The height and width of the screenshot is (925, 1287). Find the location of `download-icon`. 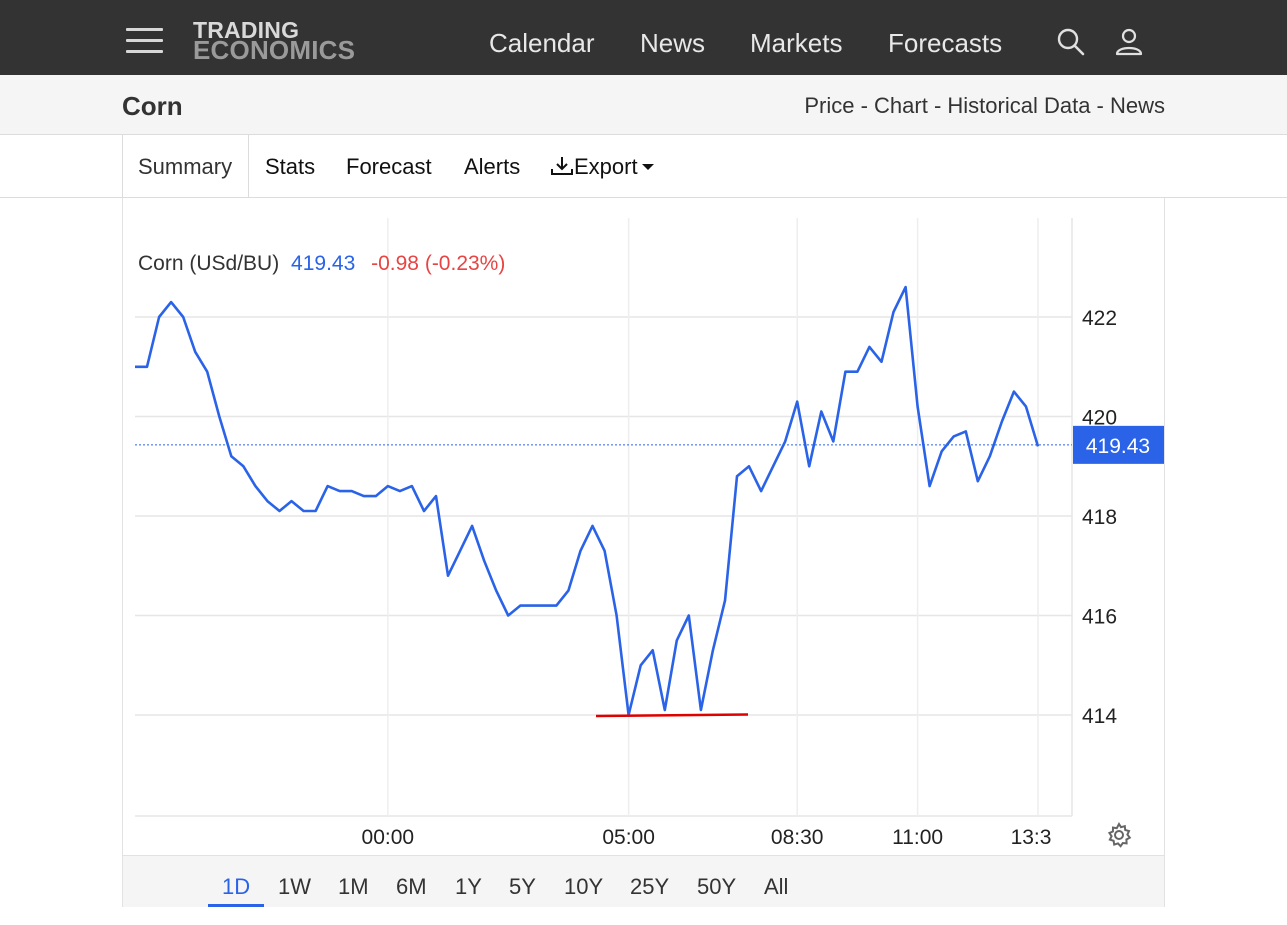

download-icon is located at coordinates (562, 166).